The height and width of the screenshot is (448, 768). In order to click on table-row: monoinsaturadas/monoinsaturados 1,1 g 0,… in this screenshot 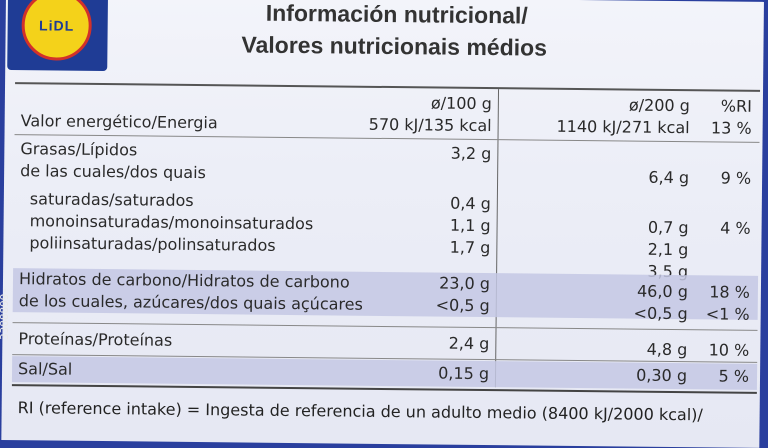, I will do `click(386, 224)`.